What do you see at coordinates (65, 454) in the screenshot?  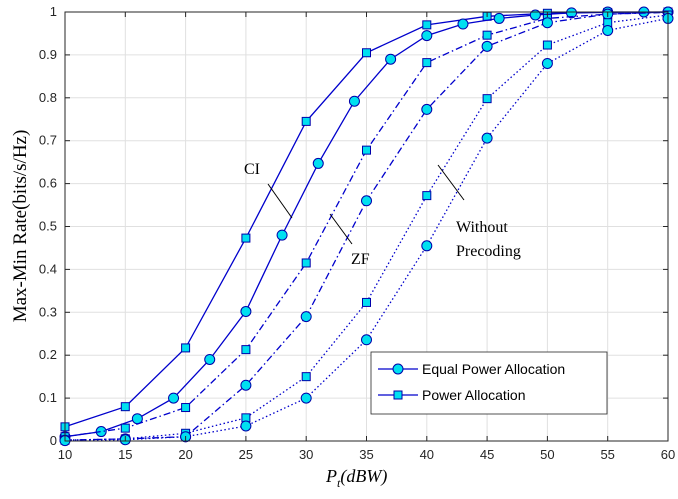 I see `x-tick-label: 10` at bounding box center [65, 454].